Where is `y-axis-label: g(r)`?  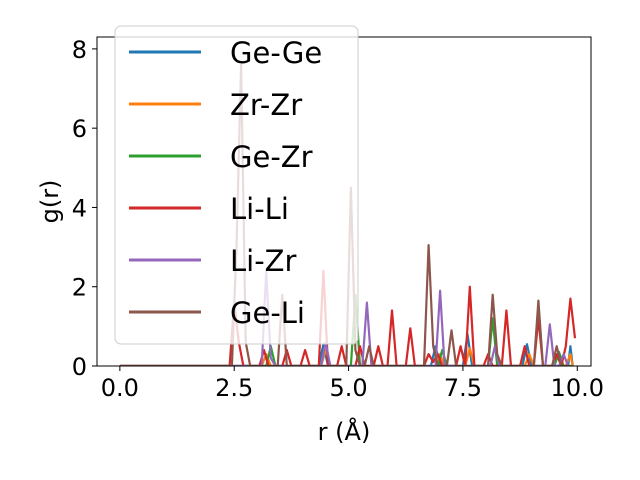
y-axis-label: g(r) is located at coordinates (50, 202).